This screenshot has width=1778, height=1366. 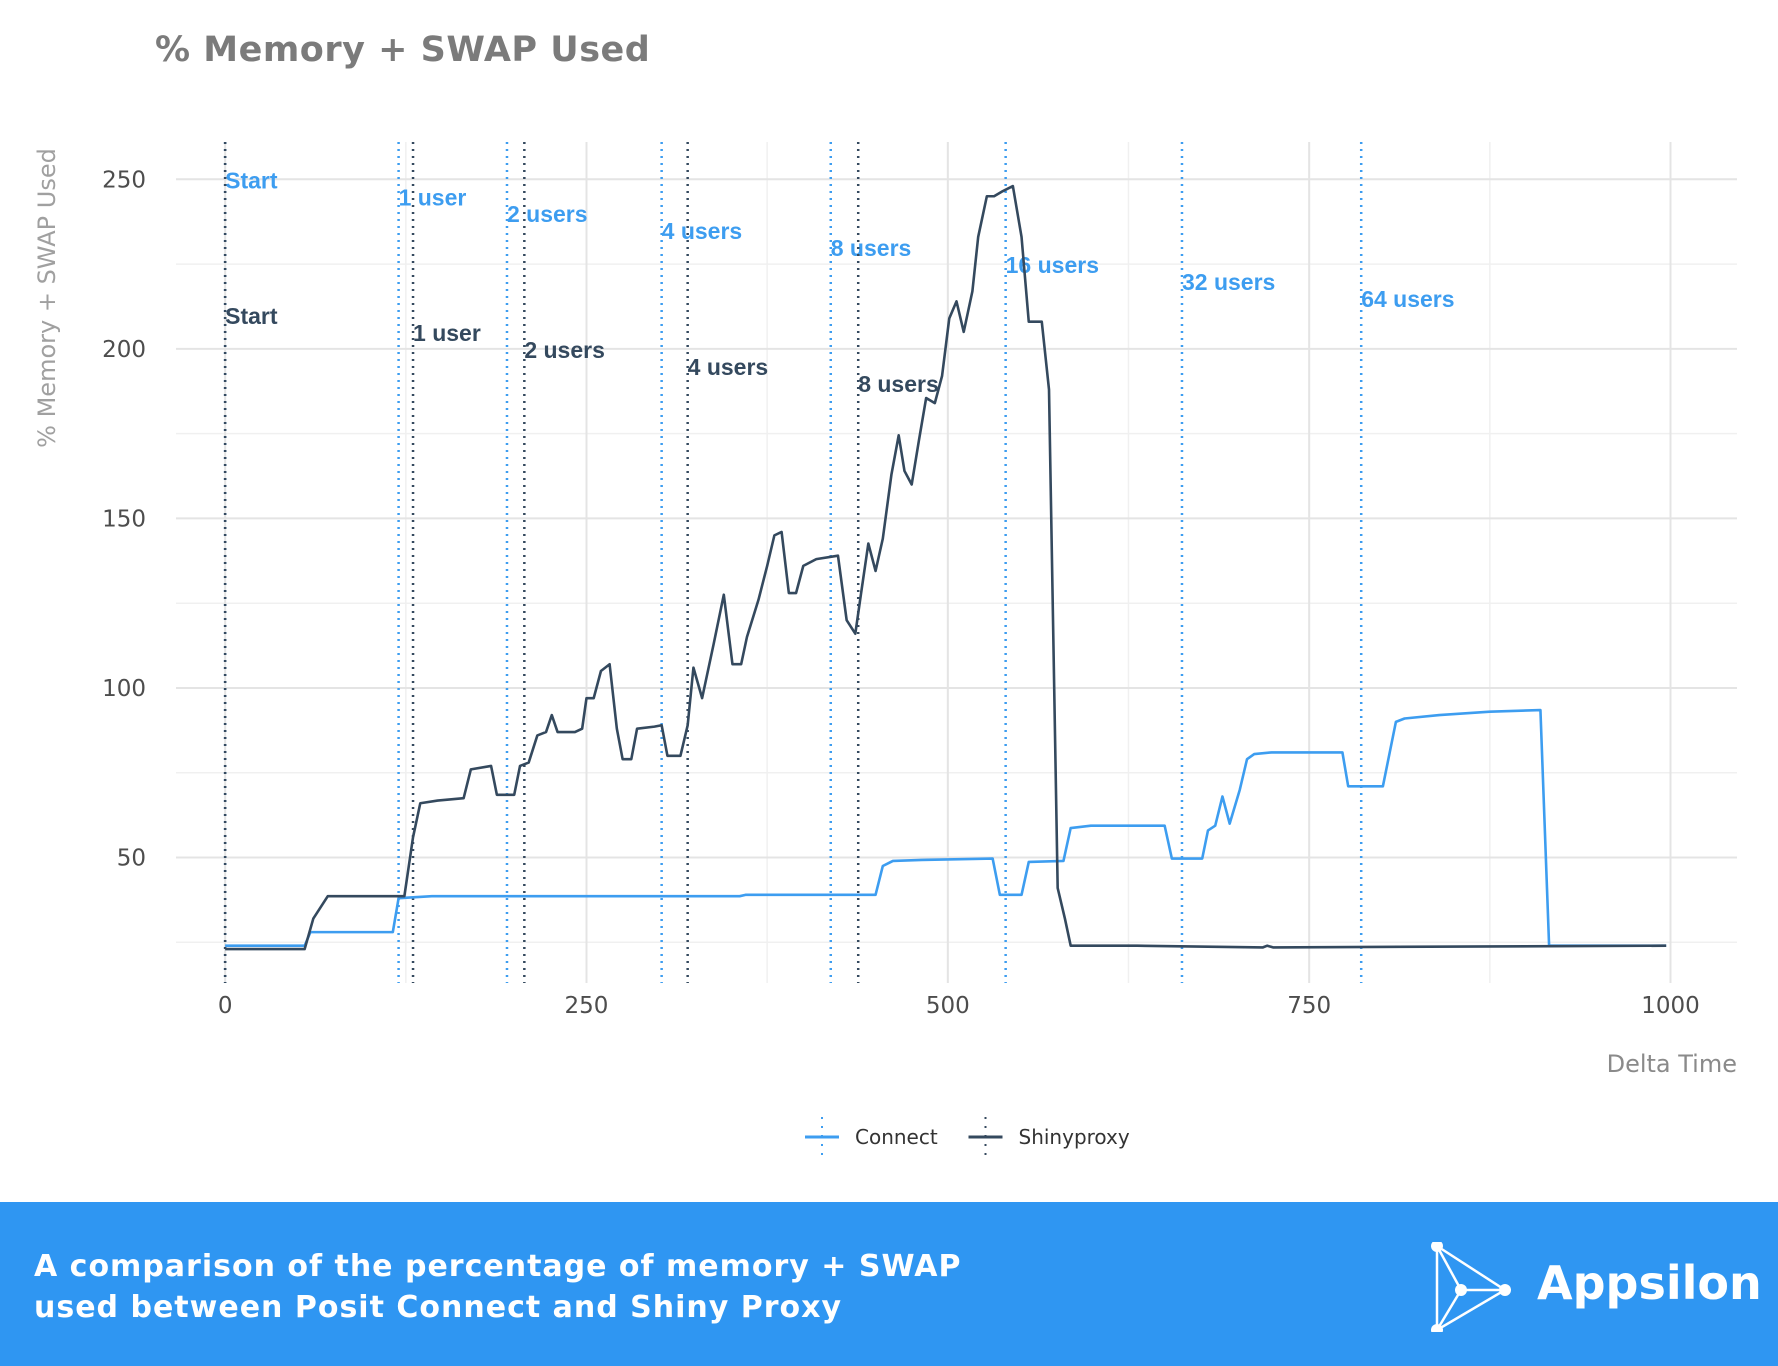 What do you see at coordinates (1649, 1283) in the screenshot?
I see `brand-name: Appsilon` at bounding box center [1649, 1283].